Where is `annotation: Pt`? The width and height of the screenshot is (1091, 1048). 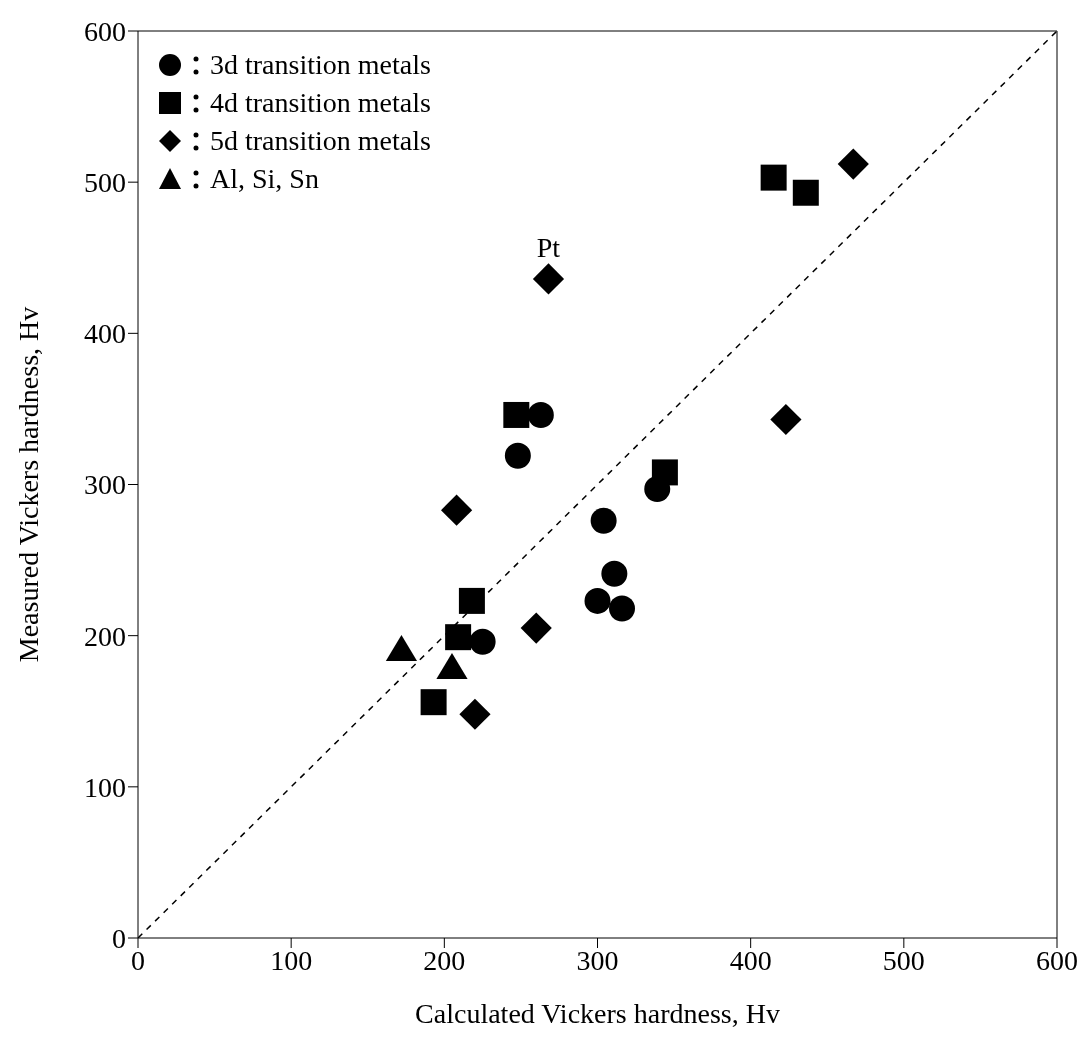
annotation: Pt is located at coordinates (548, 247).